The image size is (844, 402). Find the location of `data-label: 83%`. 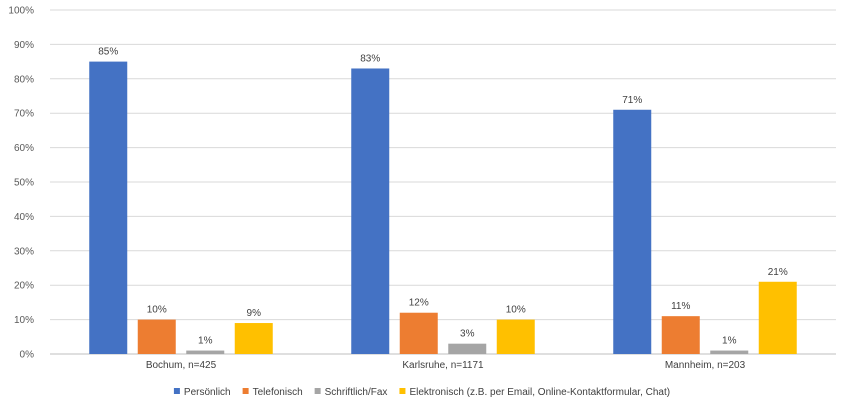

data-label: 83% is located at coordinates (370, 58).